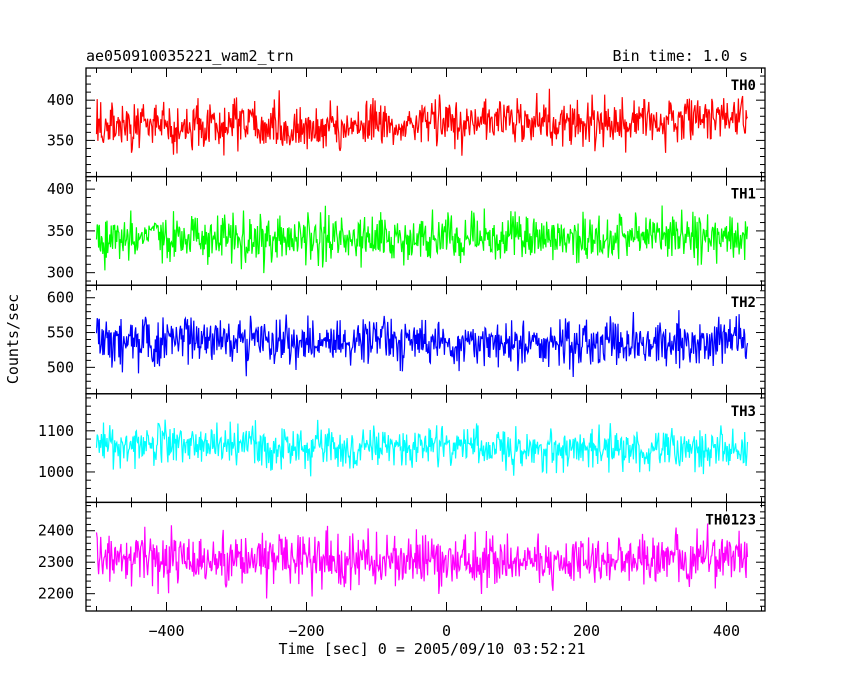 The height and width of the screenshot is (680, 850). I want to click on x-tick-label: −200, so click(306, 631).